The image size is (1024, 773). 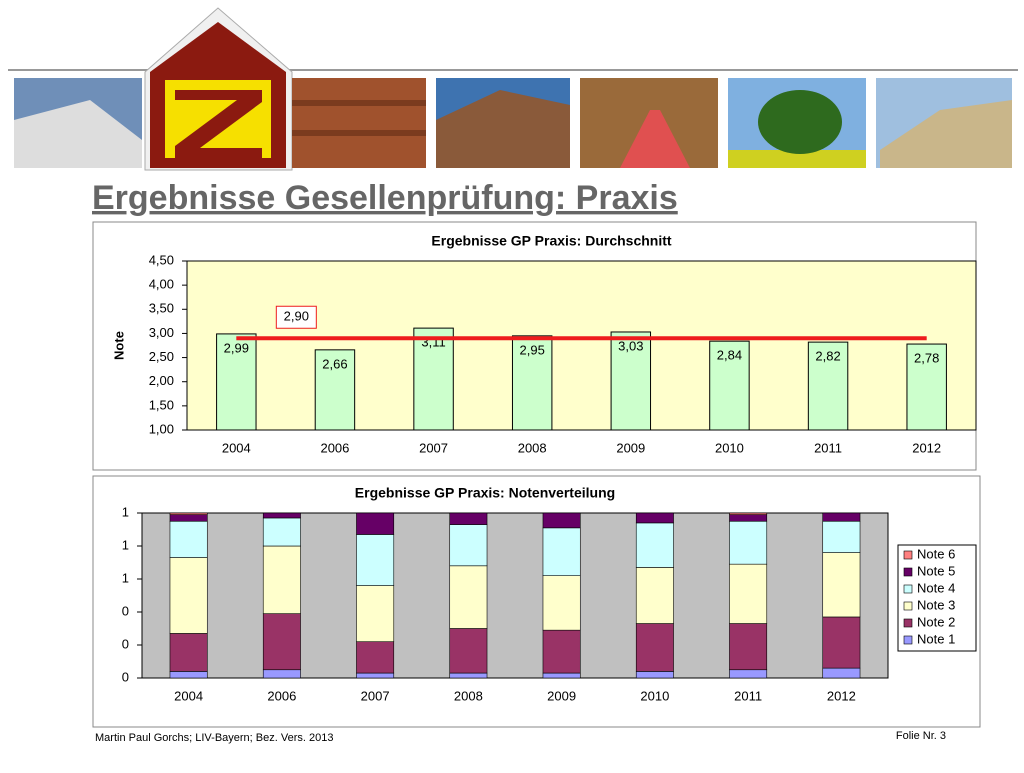 What do you see at coordinates (936, 570) in the screenshot?
I see `legend-label: Note 5` at bounding box center [936, 570].